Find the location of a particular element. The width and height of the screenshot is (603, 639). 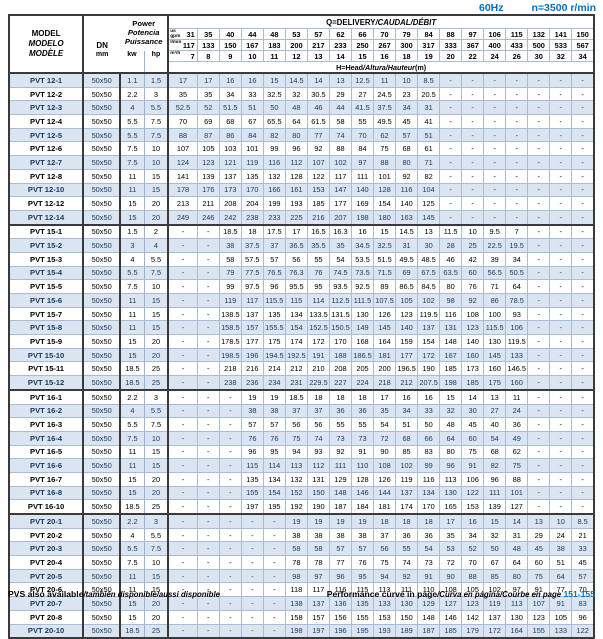

flow-value-cell: 57 is located at coordinates (318, 34).